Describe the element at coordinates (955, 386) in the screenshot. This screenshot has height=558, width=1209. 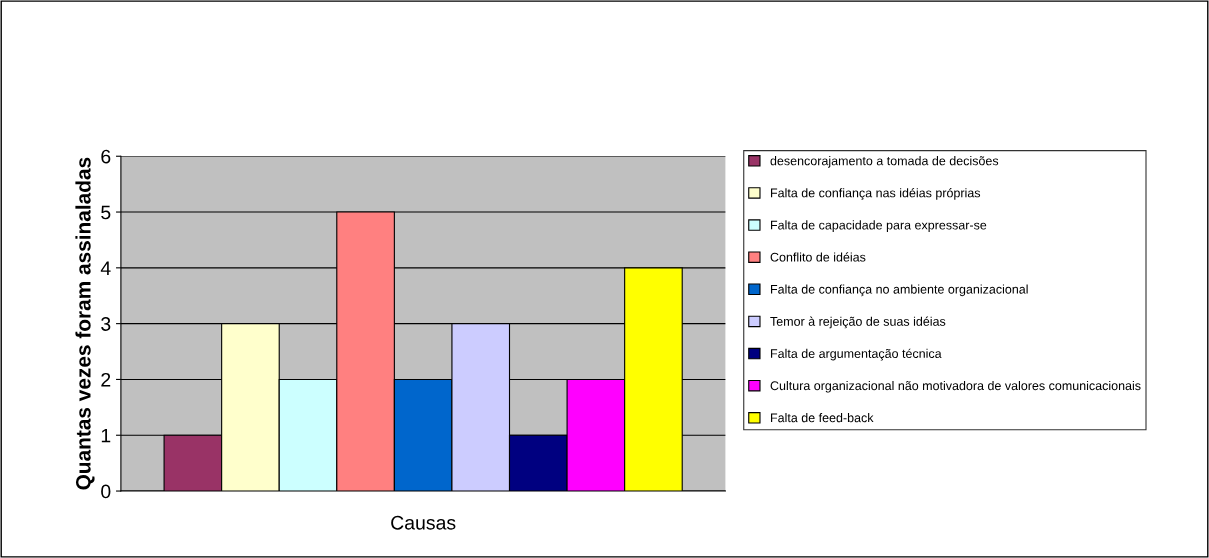
I see `legend-label: Cultura organizacional não motivadora de valores comunicacionais` at that location.